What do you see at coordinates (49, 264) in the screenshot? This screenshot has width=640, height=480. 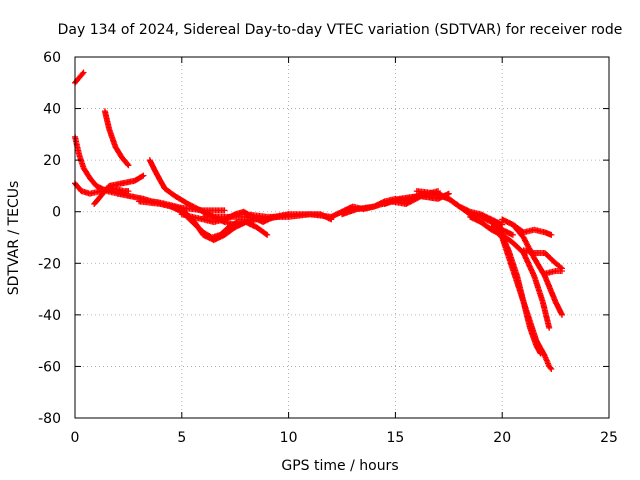 I see `y-tick-label: -20` at bounding box center [49, 264].